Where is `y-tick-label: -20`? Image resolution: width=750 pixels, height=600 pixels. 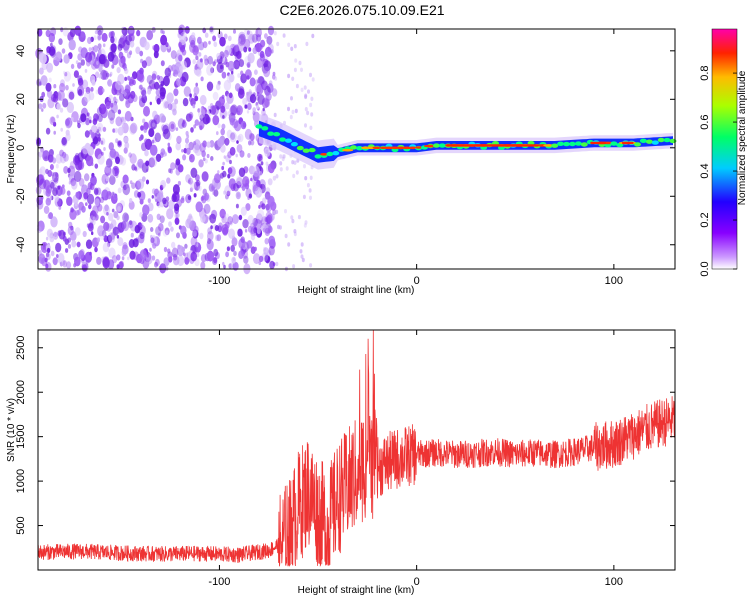 y-tick-label: -20 is located at coordinates (21, 196).